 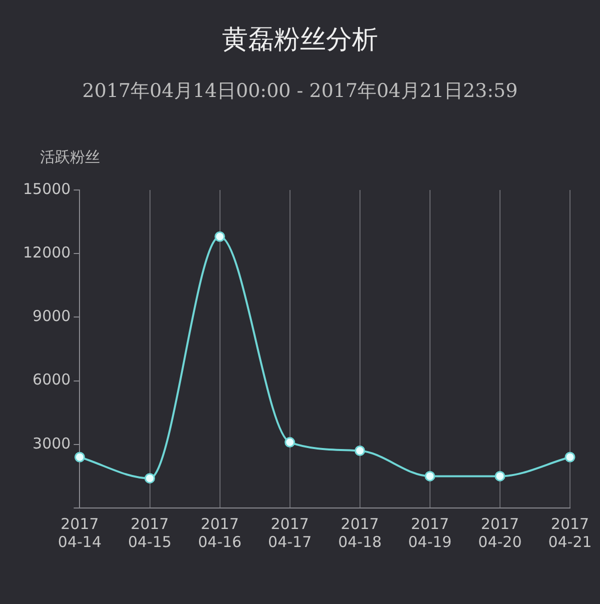 What do you see at coordinates (70, 157) in the screenshot?
I see `y-axis-title: 活跃粉丝` at bounding box center [70, 157].